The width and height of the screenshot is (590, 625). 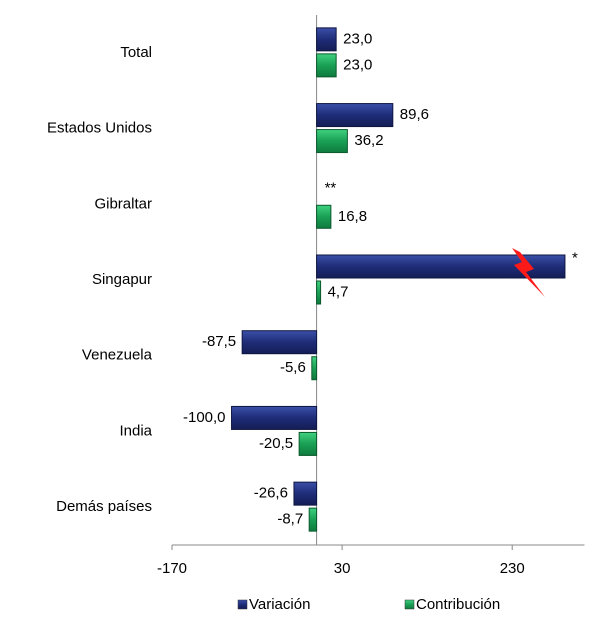 What do you see at coordinates (414, 114) in the screenshot?
I see `value-label: 89,6` at bounding box center [414, 114].